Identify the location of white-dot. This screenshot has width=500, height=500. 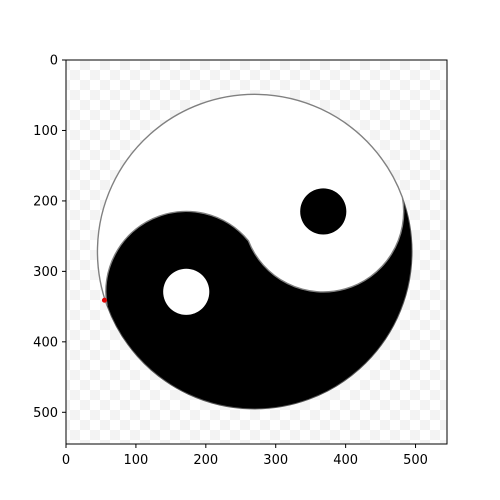
(186, 292).